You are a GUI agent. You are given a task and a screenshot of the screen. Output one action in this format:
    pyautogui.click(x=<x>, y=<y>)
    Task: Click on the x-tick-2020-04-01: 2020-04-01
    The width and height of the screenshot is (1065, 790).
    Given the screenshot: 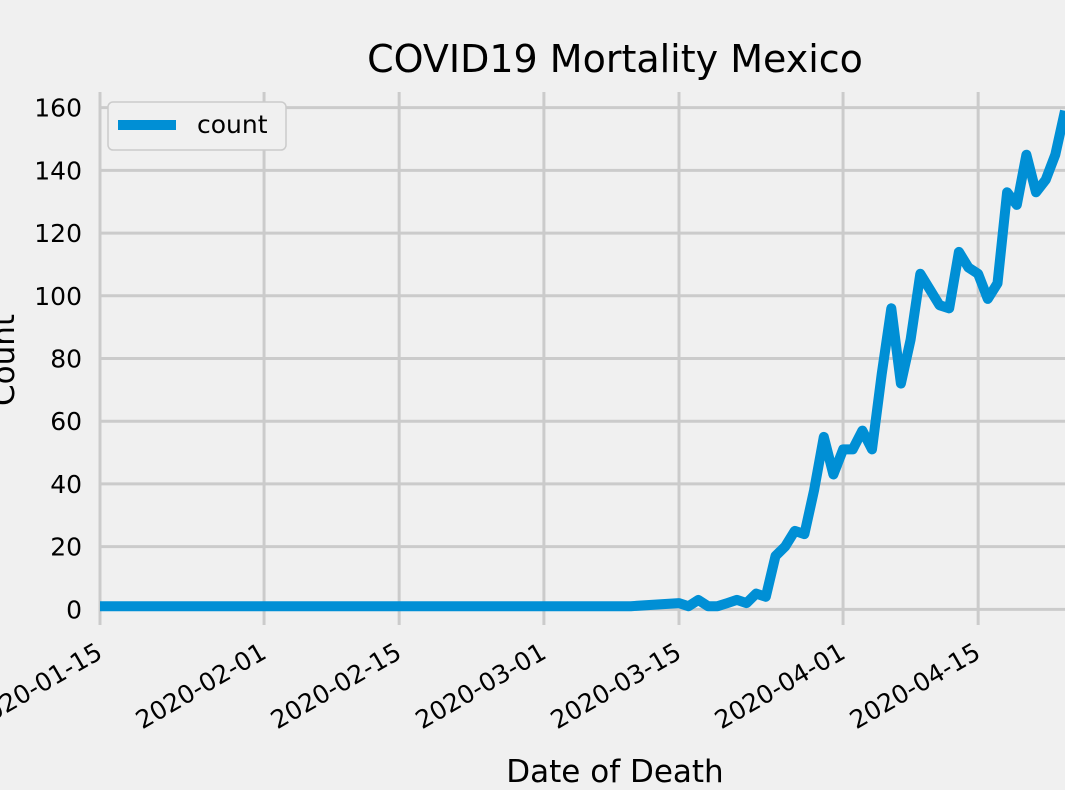 What is the action you would take?
    pyautogui.click(x=780, y=686)
    